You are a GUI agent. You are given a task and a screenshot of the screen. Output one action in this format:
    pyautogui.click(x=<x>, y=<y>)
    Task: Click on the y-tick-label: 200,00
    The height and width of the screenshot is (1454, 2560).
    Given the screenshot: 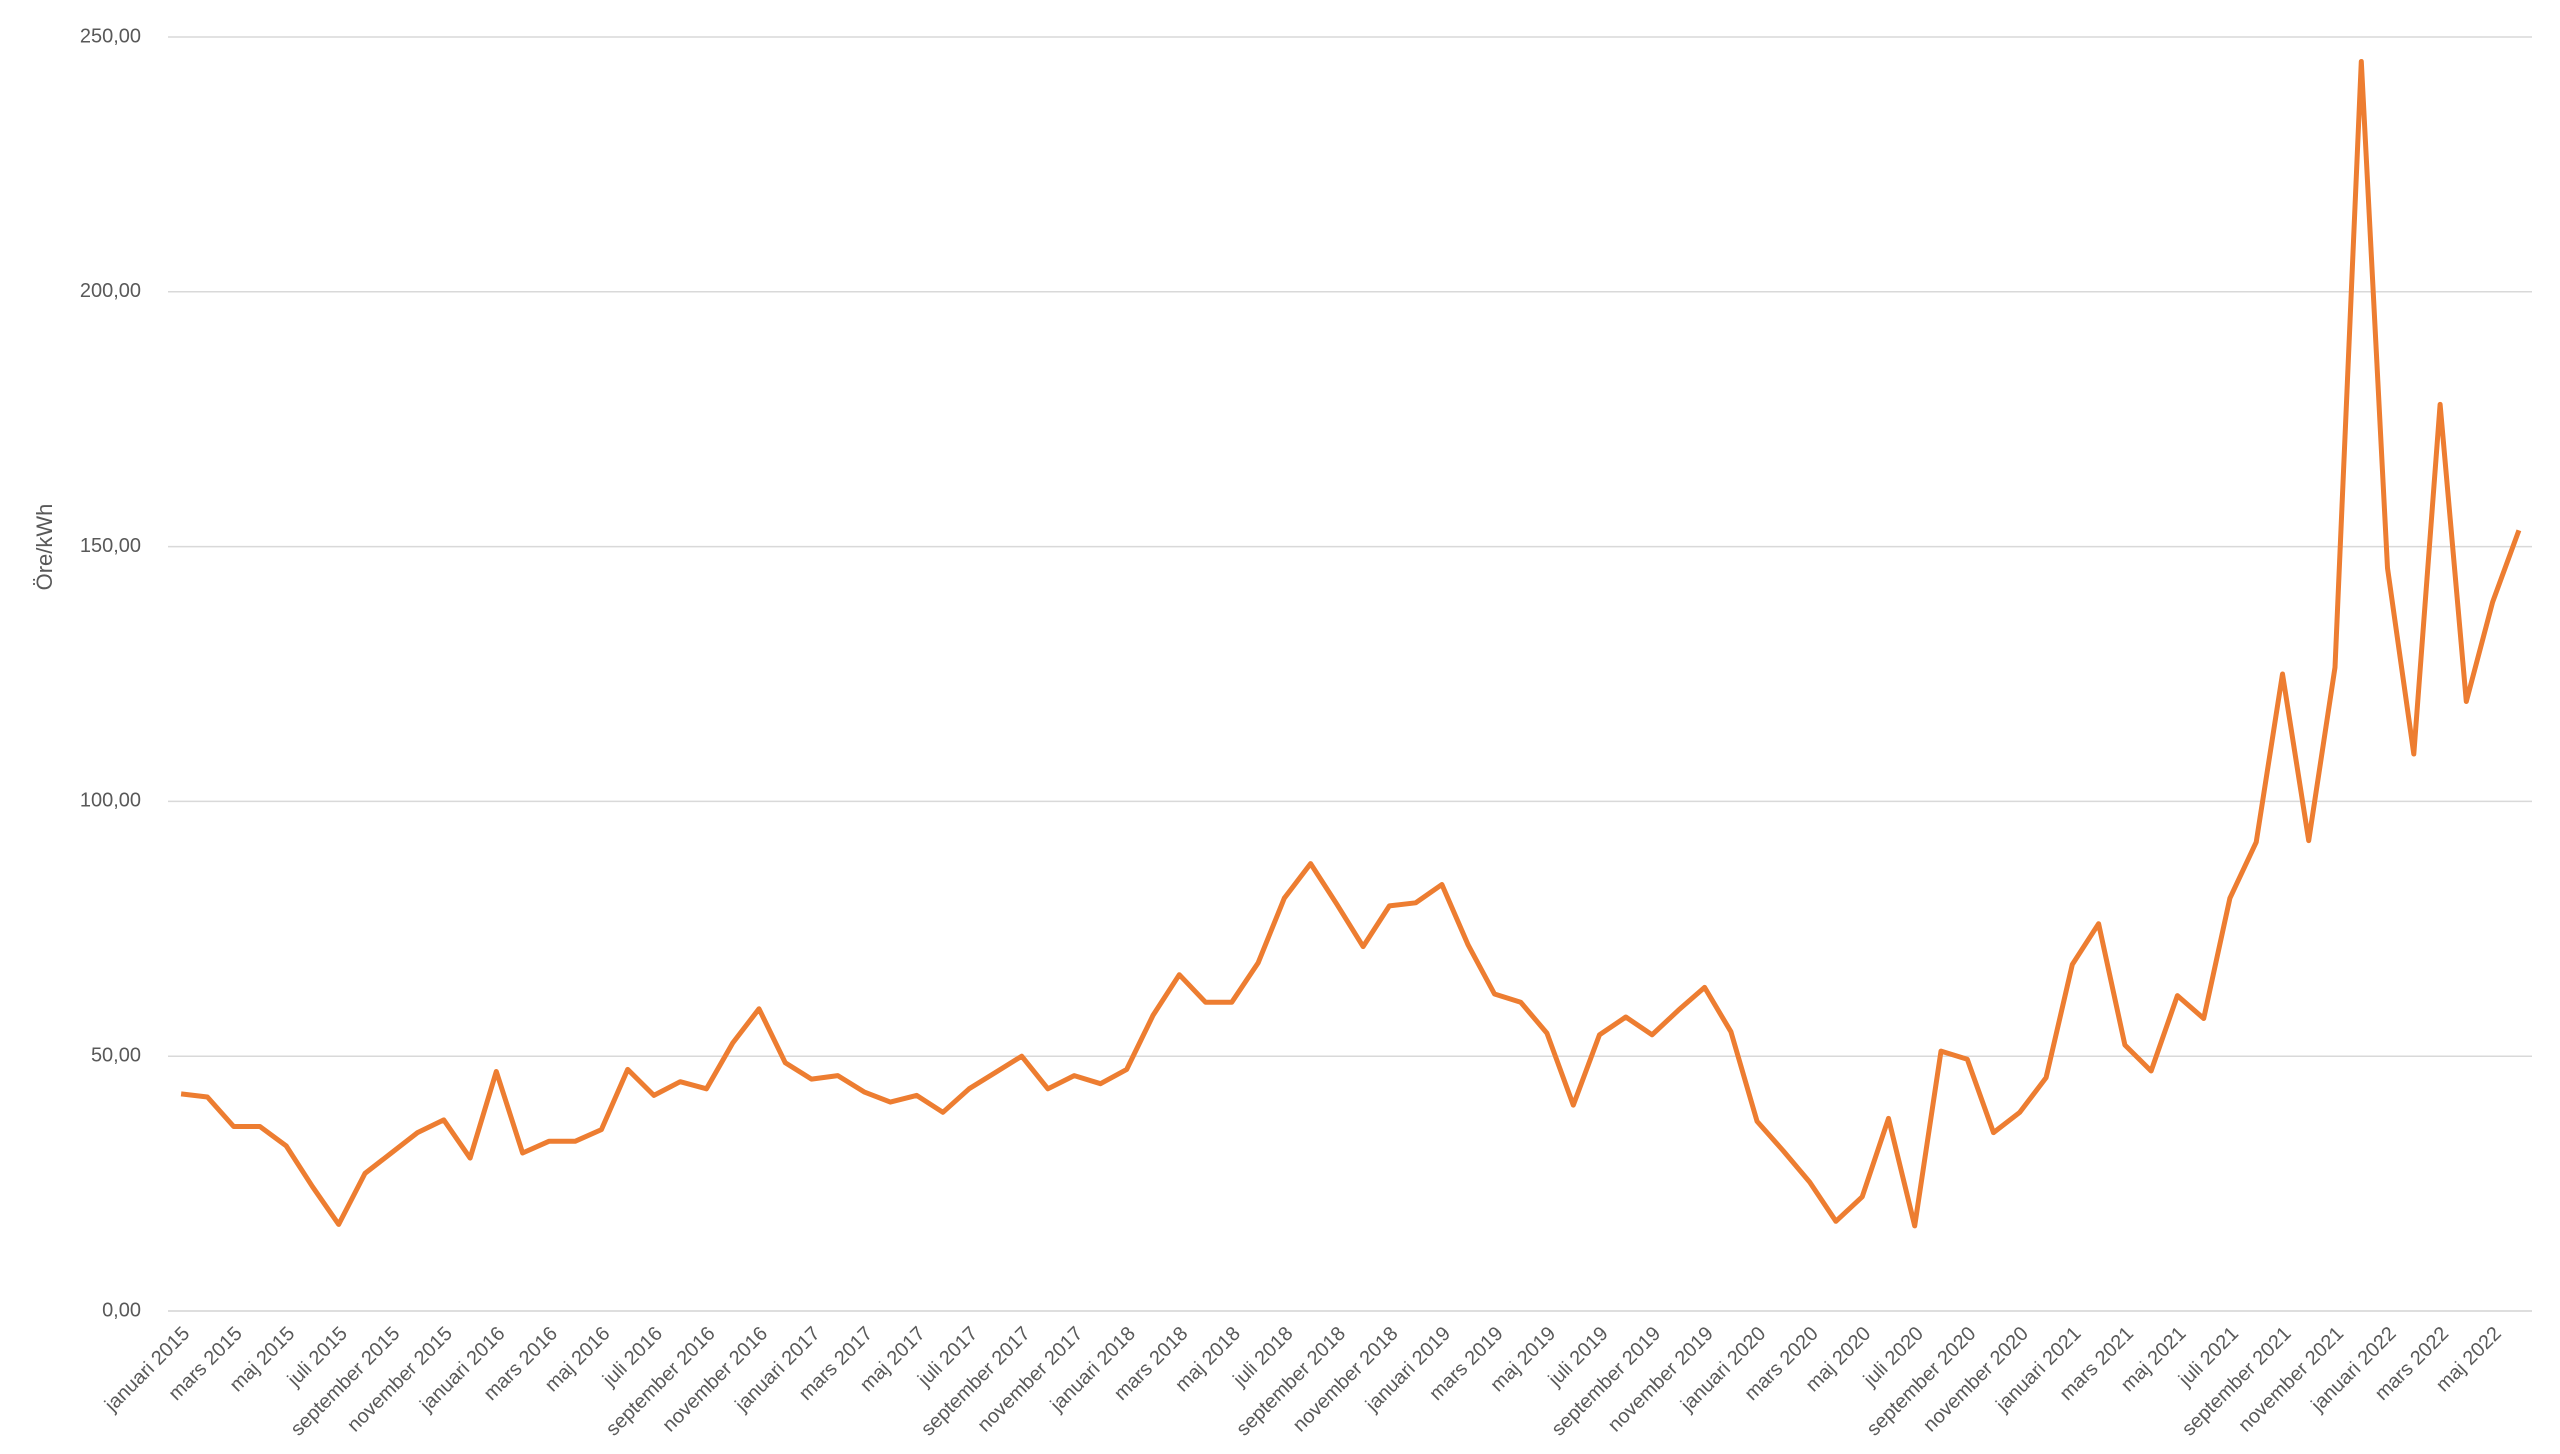 What is the action you would take?
    pyautogui.click(x=110, y=291)
    